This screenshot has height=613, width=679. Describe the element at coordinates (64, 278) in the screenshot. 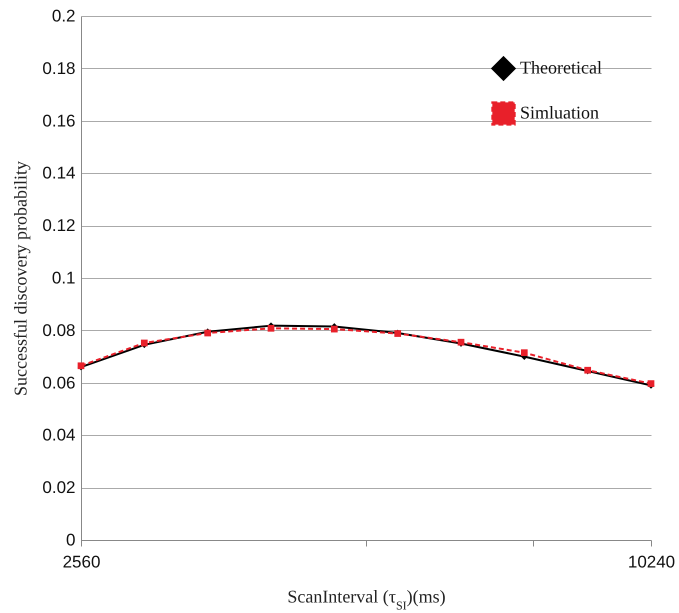

I see `y-tick-label: 0.1` at that location.